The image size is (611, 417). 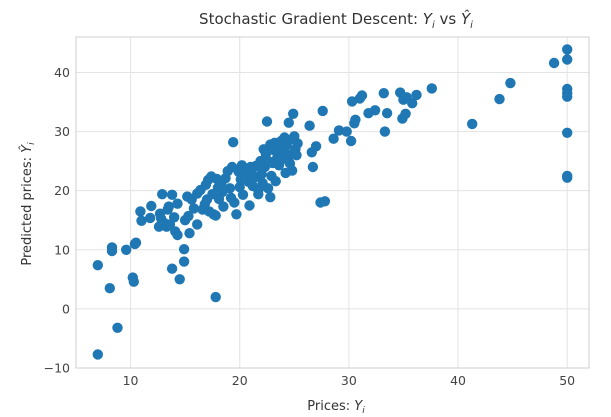 What do you see at coordinates (471, 25) in the screenshot?
I see `chart-title-yhat-sub: i` at bounding box center [471, 25].